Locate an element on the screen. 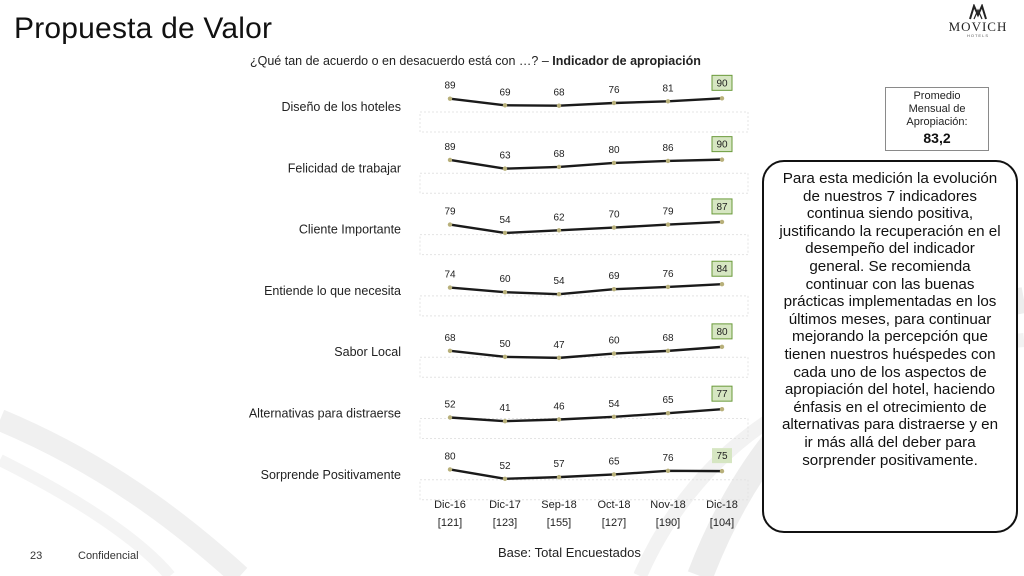 This screenshot has height=576, width=1024. data-label: 52 is located at coordinates (450, 405).